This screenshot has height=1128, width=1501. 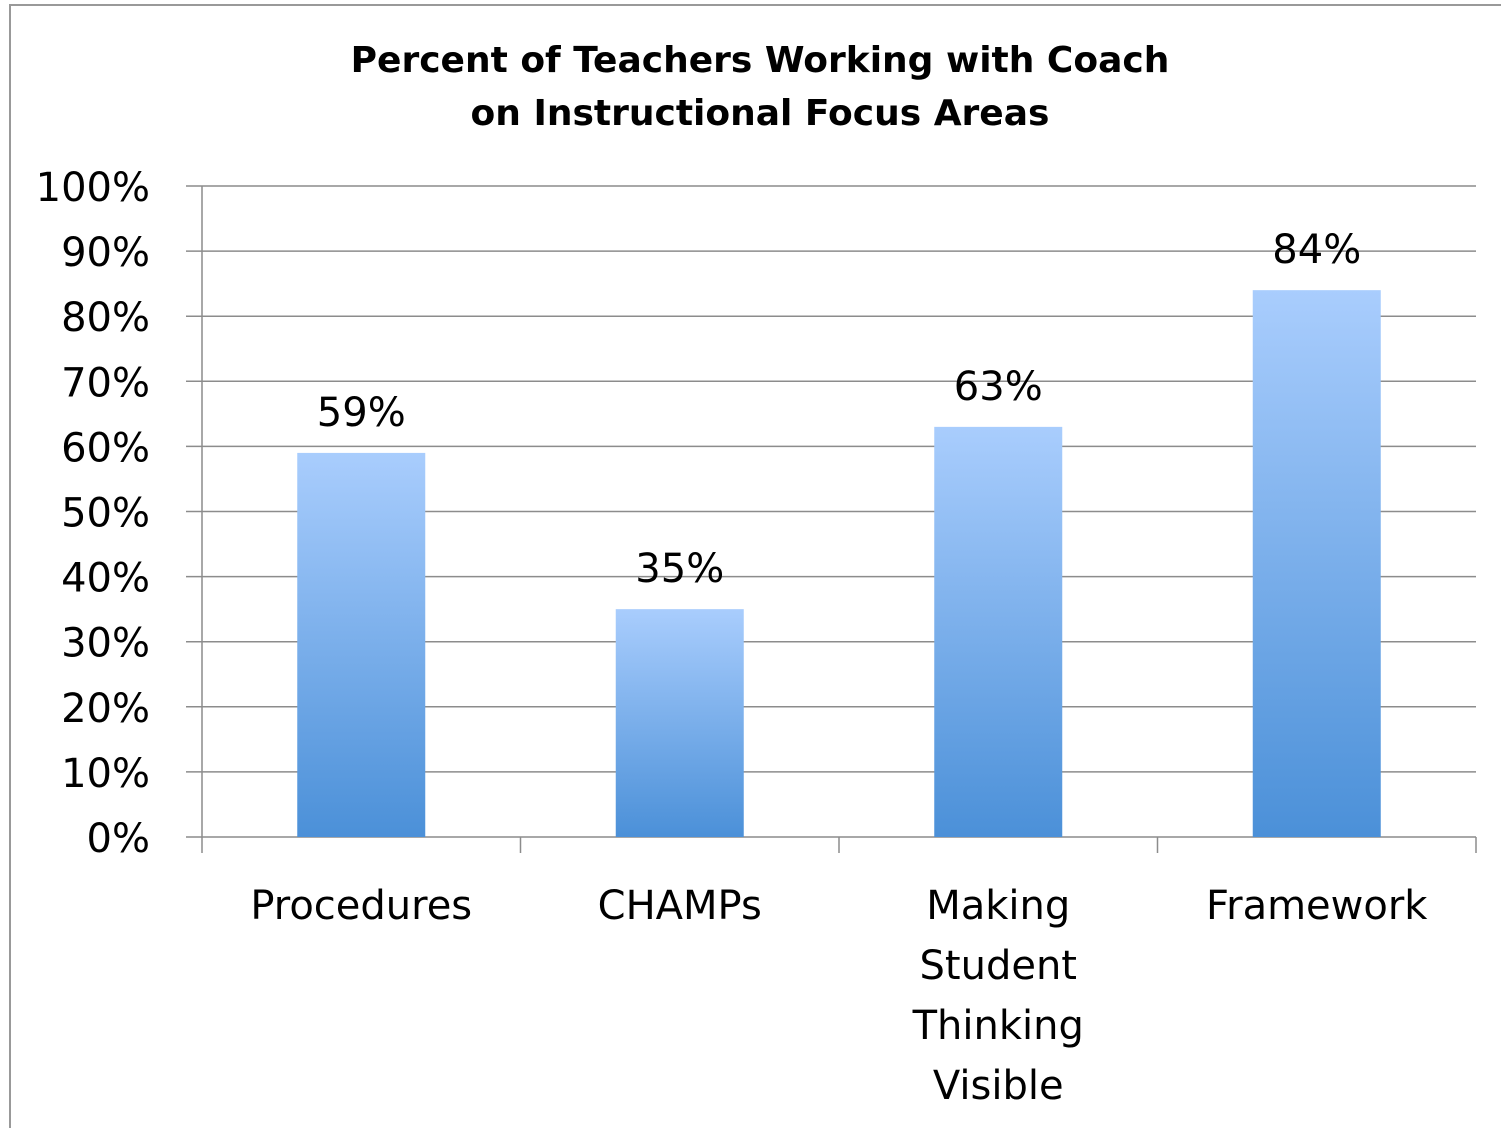 What do you see at coordinates (105, 644) in the screenshot?
I see `y-tick-label: 30%` at bounding box center [105, 644].